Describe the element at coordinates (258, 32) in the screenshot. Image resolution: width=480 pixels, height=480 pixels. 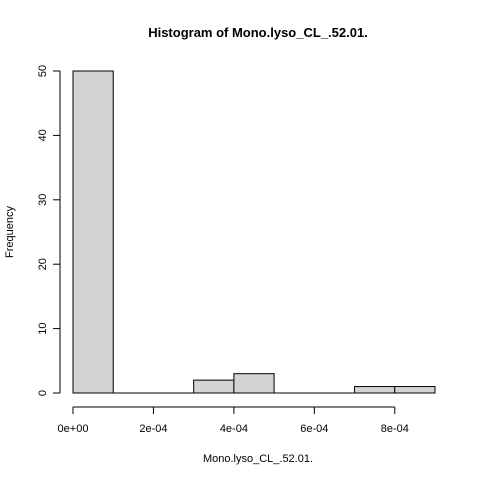
I see `chart-title: Histogram of Mono.lyso_CL_.52.01.` at that location.